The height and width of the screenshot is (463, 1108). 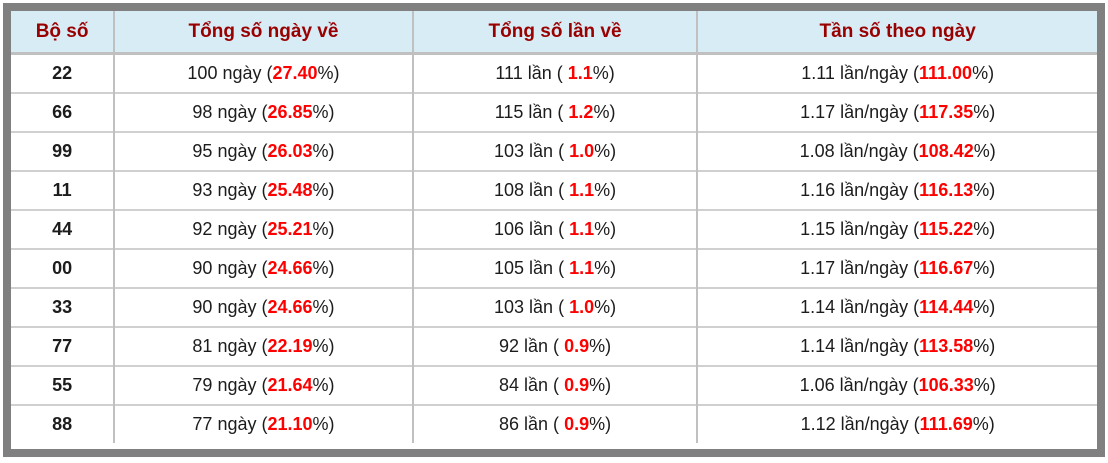 I want to click on days-text: 92 ngày (, so click(x=230, y=229).